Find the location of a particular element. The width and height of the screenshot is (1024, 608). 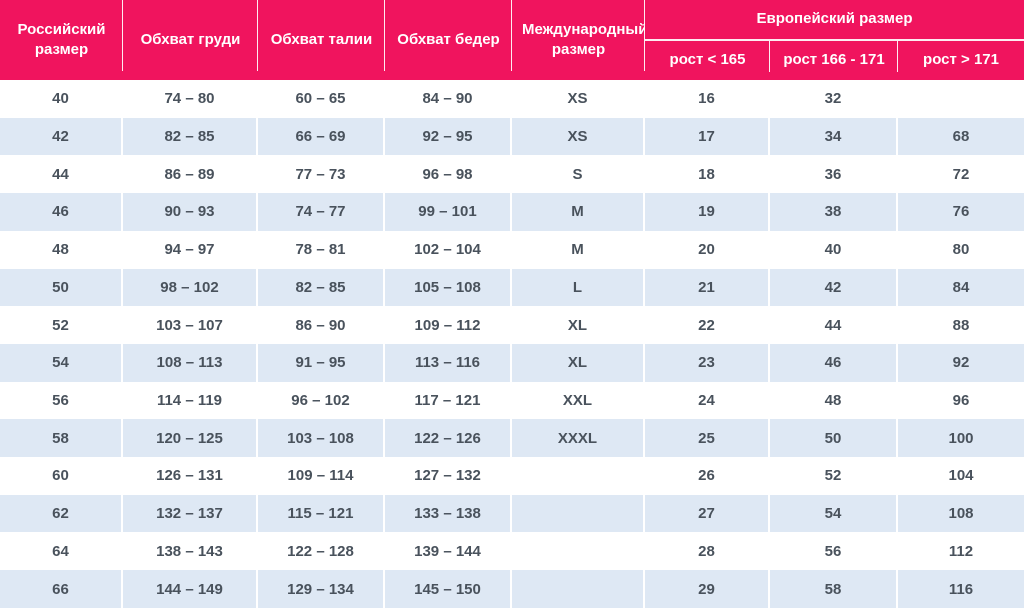

table-cell: 36 is located at coordinates (834, 174).